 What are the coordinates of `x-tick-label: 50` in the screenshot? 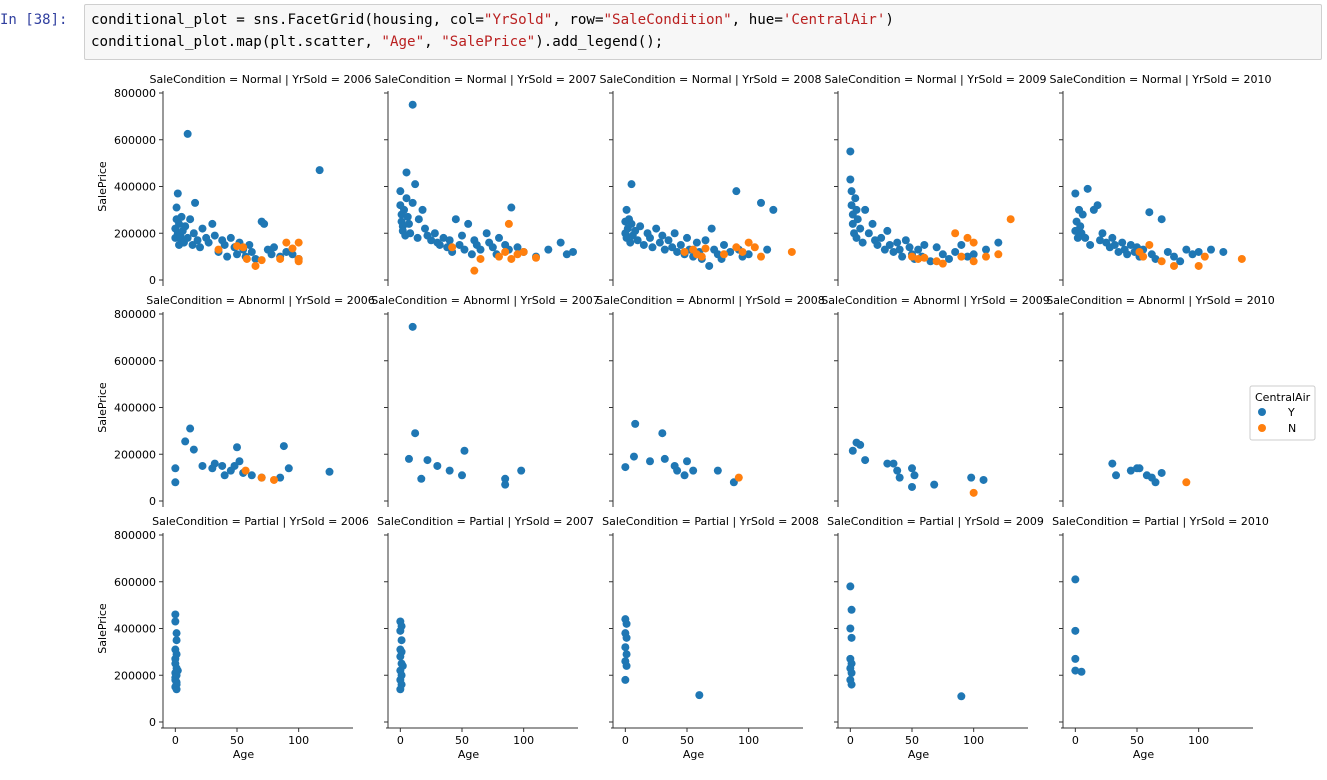 It's located at (687, 740).